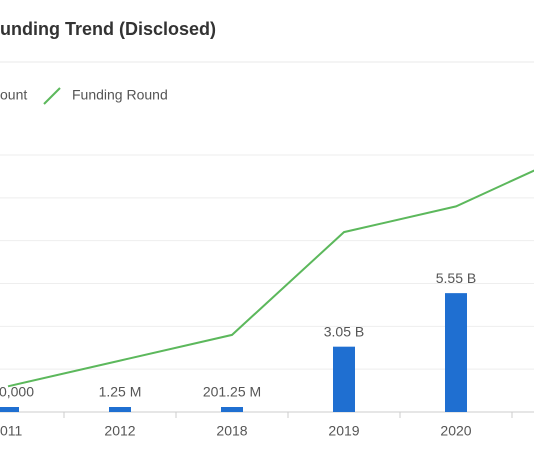 The width and height of the screenshot is (534, 462). I want to click on chart-title: unding Trend (Disclosed), so click(108, 29).